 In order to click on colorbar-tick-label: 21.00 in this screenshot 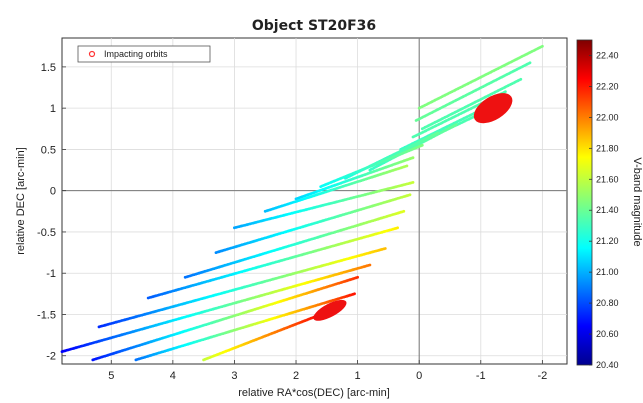, I will do `click(607, 272)`.